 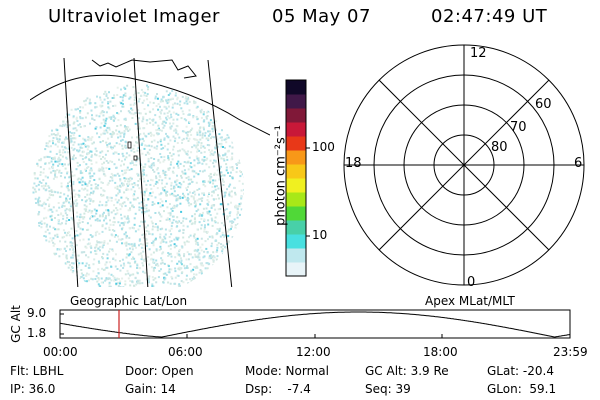 What do you see at coordinates (520, 371) in the screenshot?
I see `glat-info: GLat: -20.4` at bounding box center [520, 371].